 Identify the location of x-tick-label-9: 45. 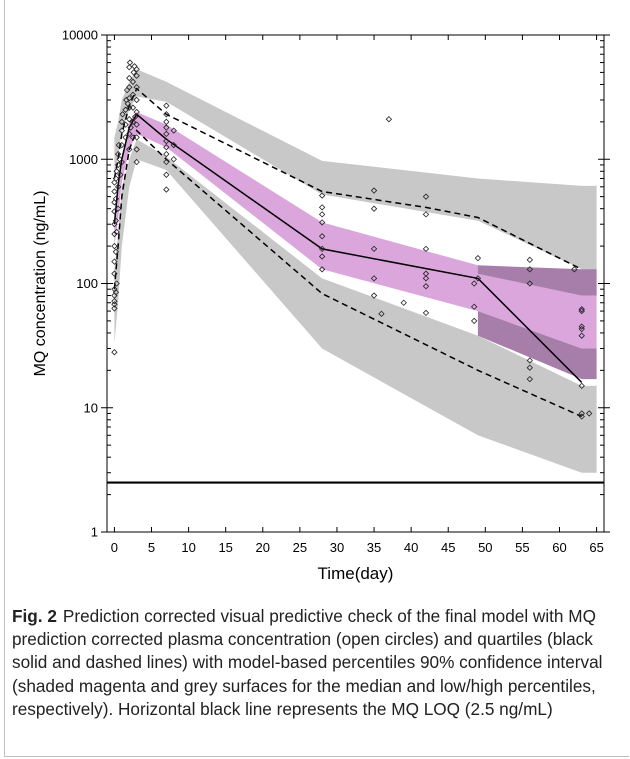
(448, 547).